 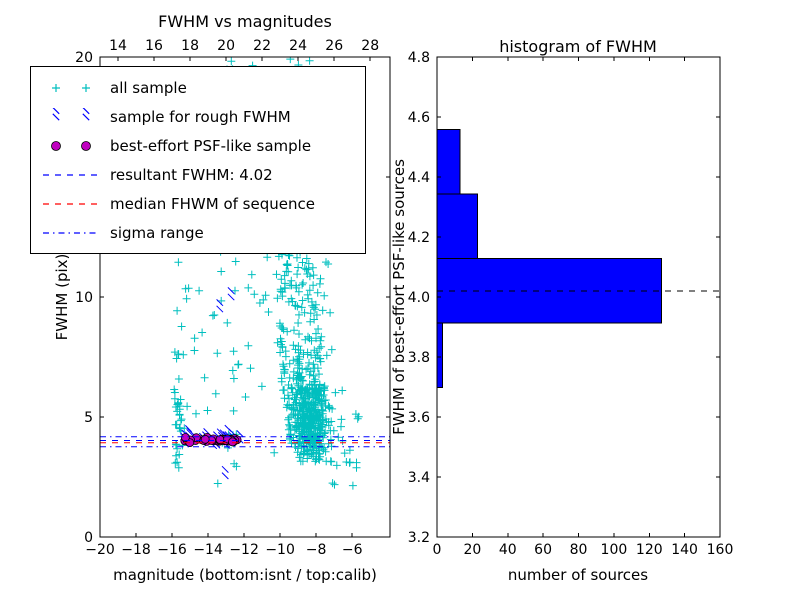 What do you see at coordinates (419, 178) in the screenshot?
I see `hist-fwhm-tick-label: 4.4` at bounding box center [419, 178].